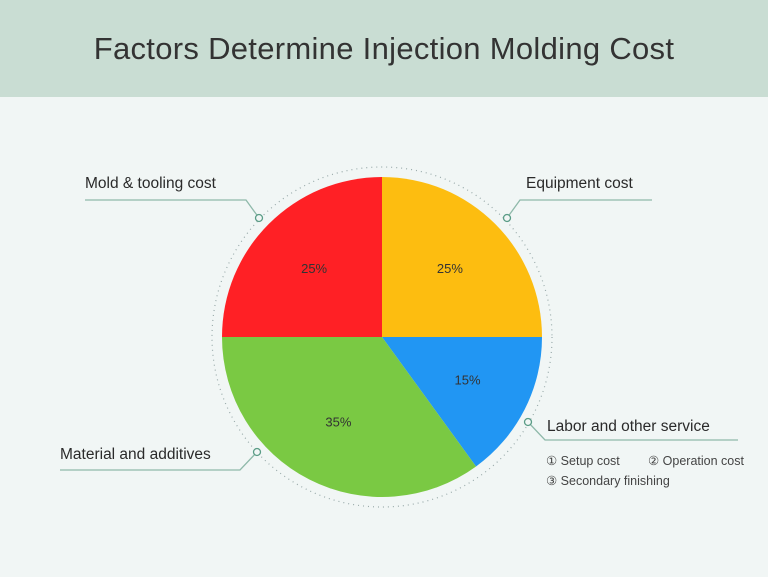 The image size is (768, 577). Describe the element at coordinates (338, 422) in the screenshot. I see `slice-value-label: 35%` at that location.